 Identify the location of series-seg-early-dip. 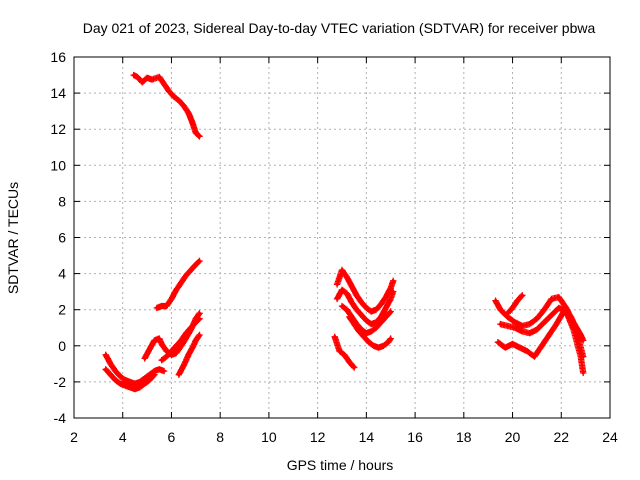
(135, 369).